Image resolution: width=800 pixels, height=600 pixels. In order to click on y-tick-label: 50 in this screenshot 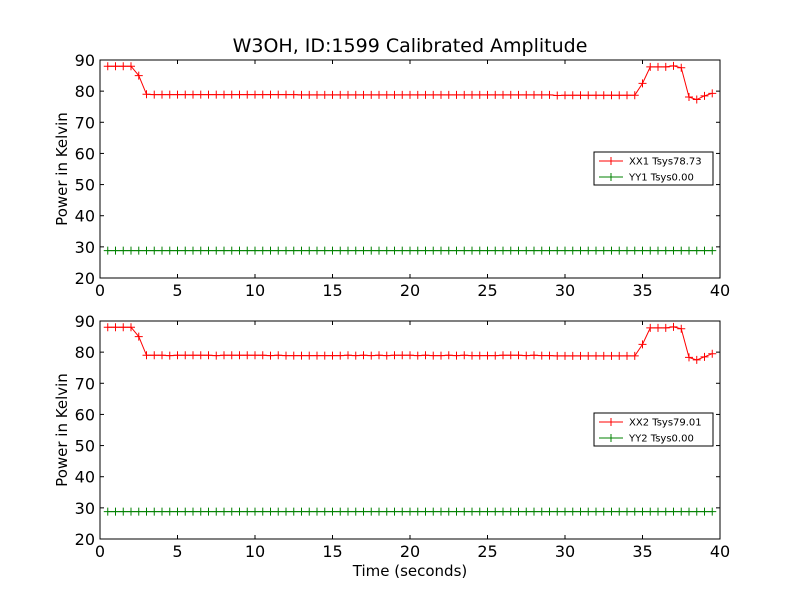, I will do `click(85, 446)`.